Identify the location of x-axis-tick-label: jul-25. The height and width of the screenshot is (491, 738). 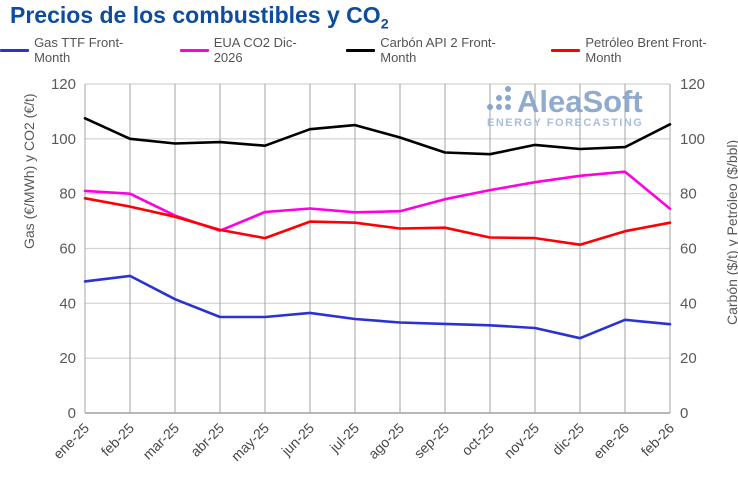
(344, 438).